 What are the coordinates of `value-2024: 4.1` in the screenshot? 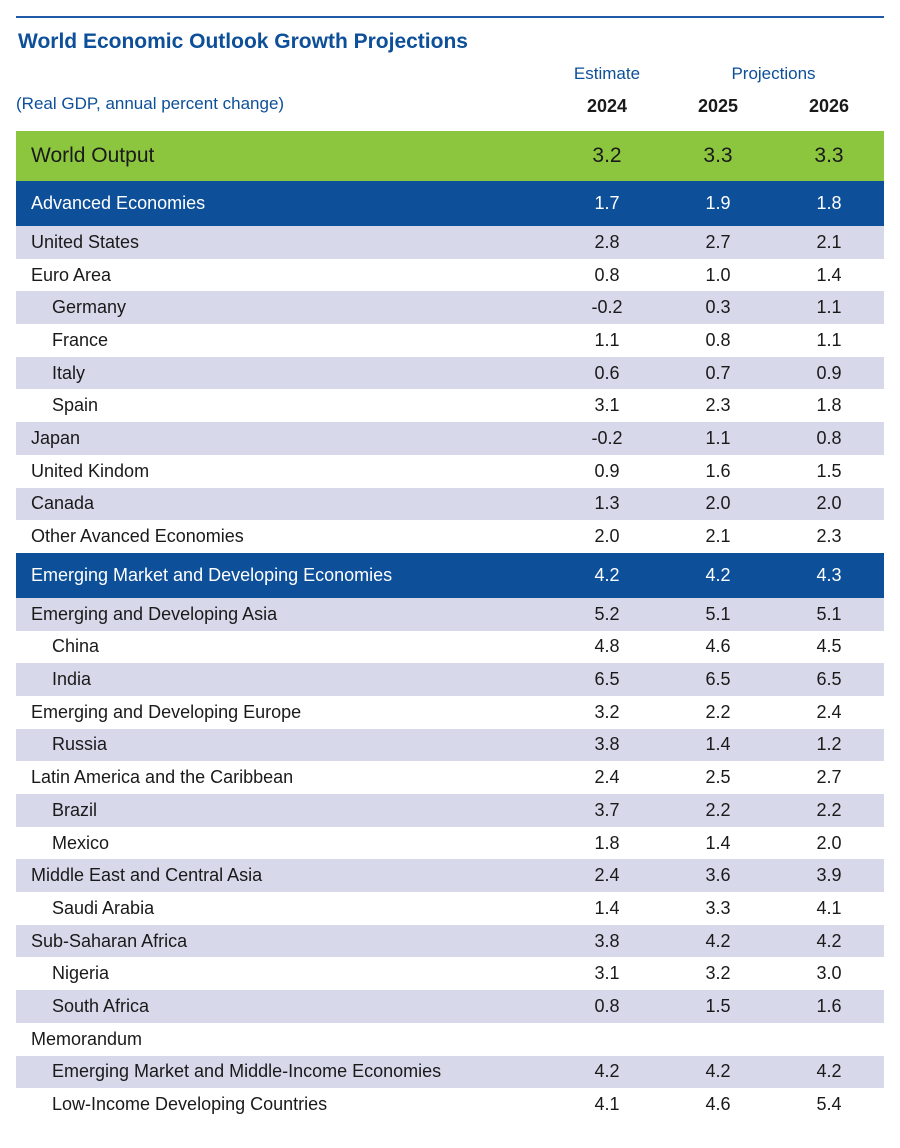 It's located at (607, 1104).